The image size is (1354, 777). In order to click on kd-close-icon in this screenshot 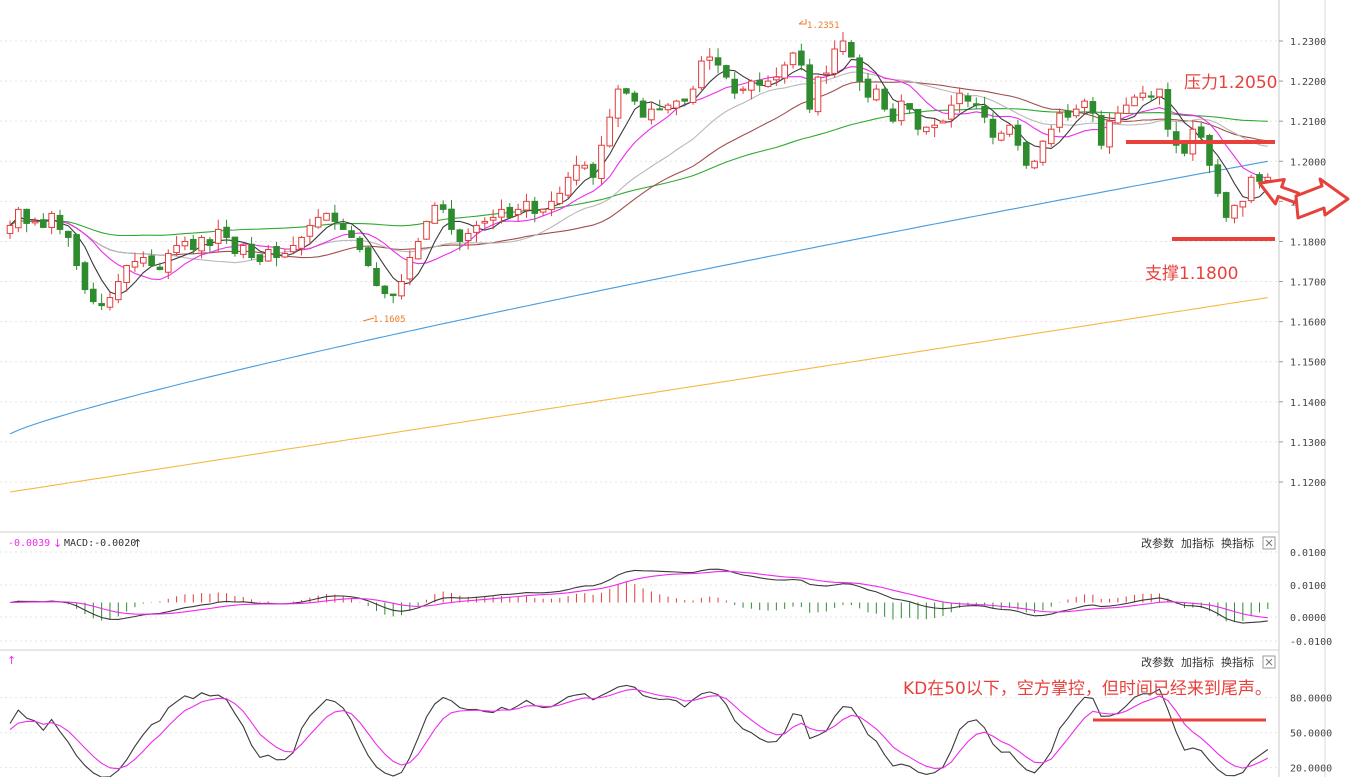, I will do `click(1269, 662)`.